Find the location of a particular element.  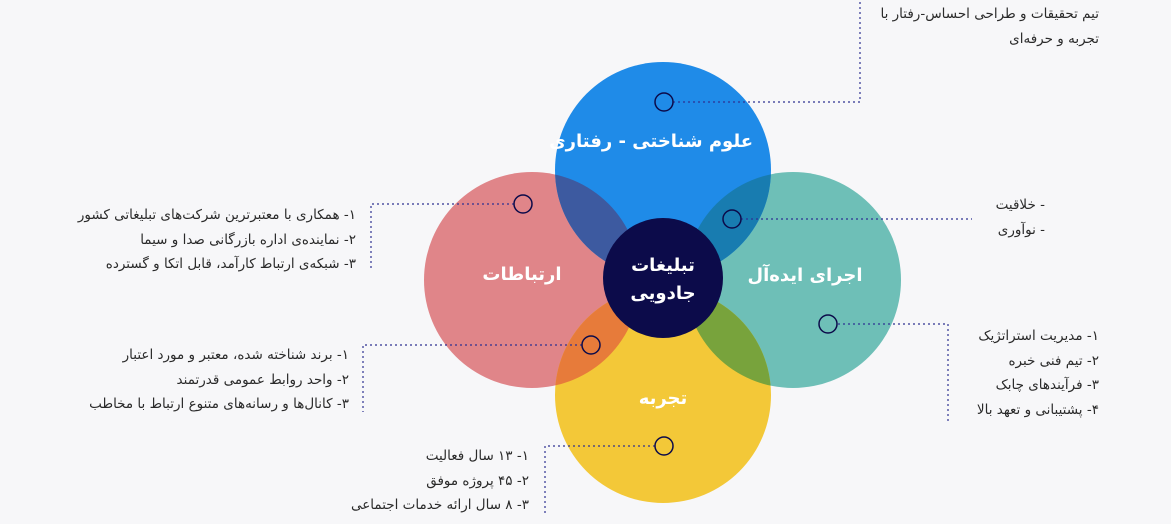

note-bottom-line: ۳- ۸ سال ارائه خدمات اجتماعی is located at coordinates (440, 505).